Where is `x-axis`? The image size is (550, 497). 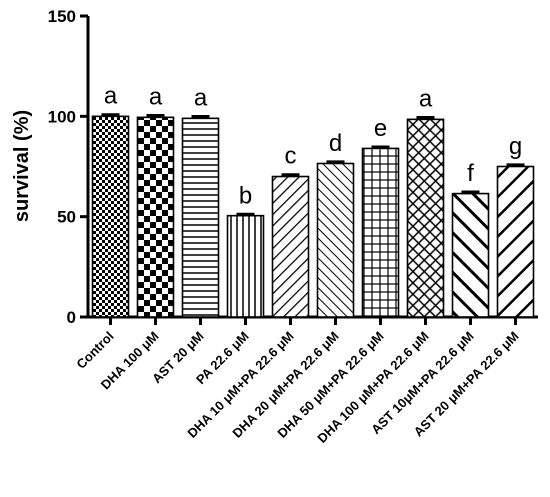 x-axis is located at coordinates (312, 320).